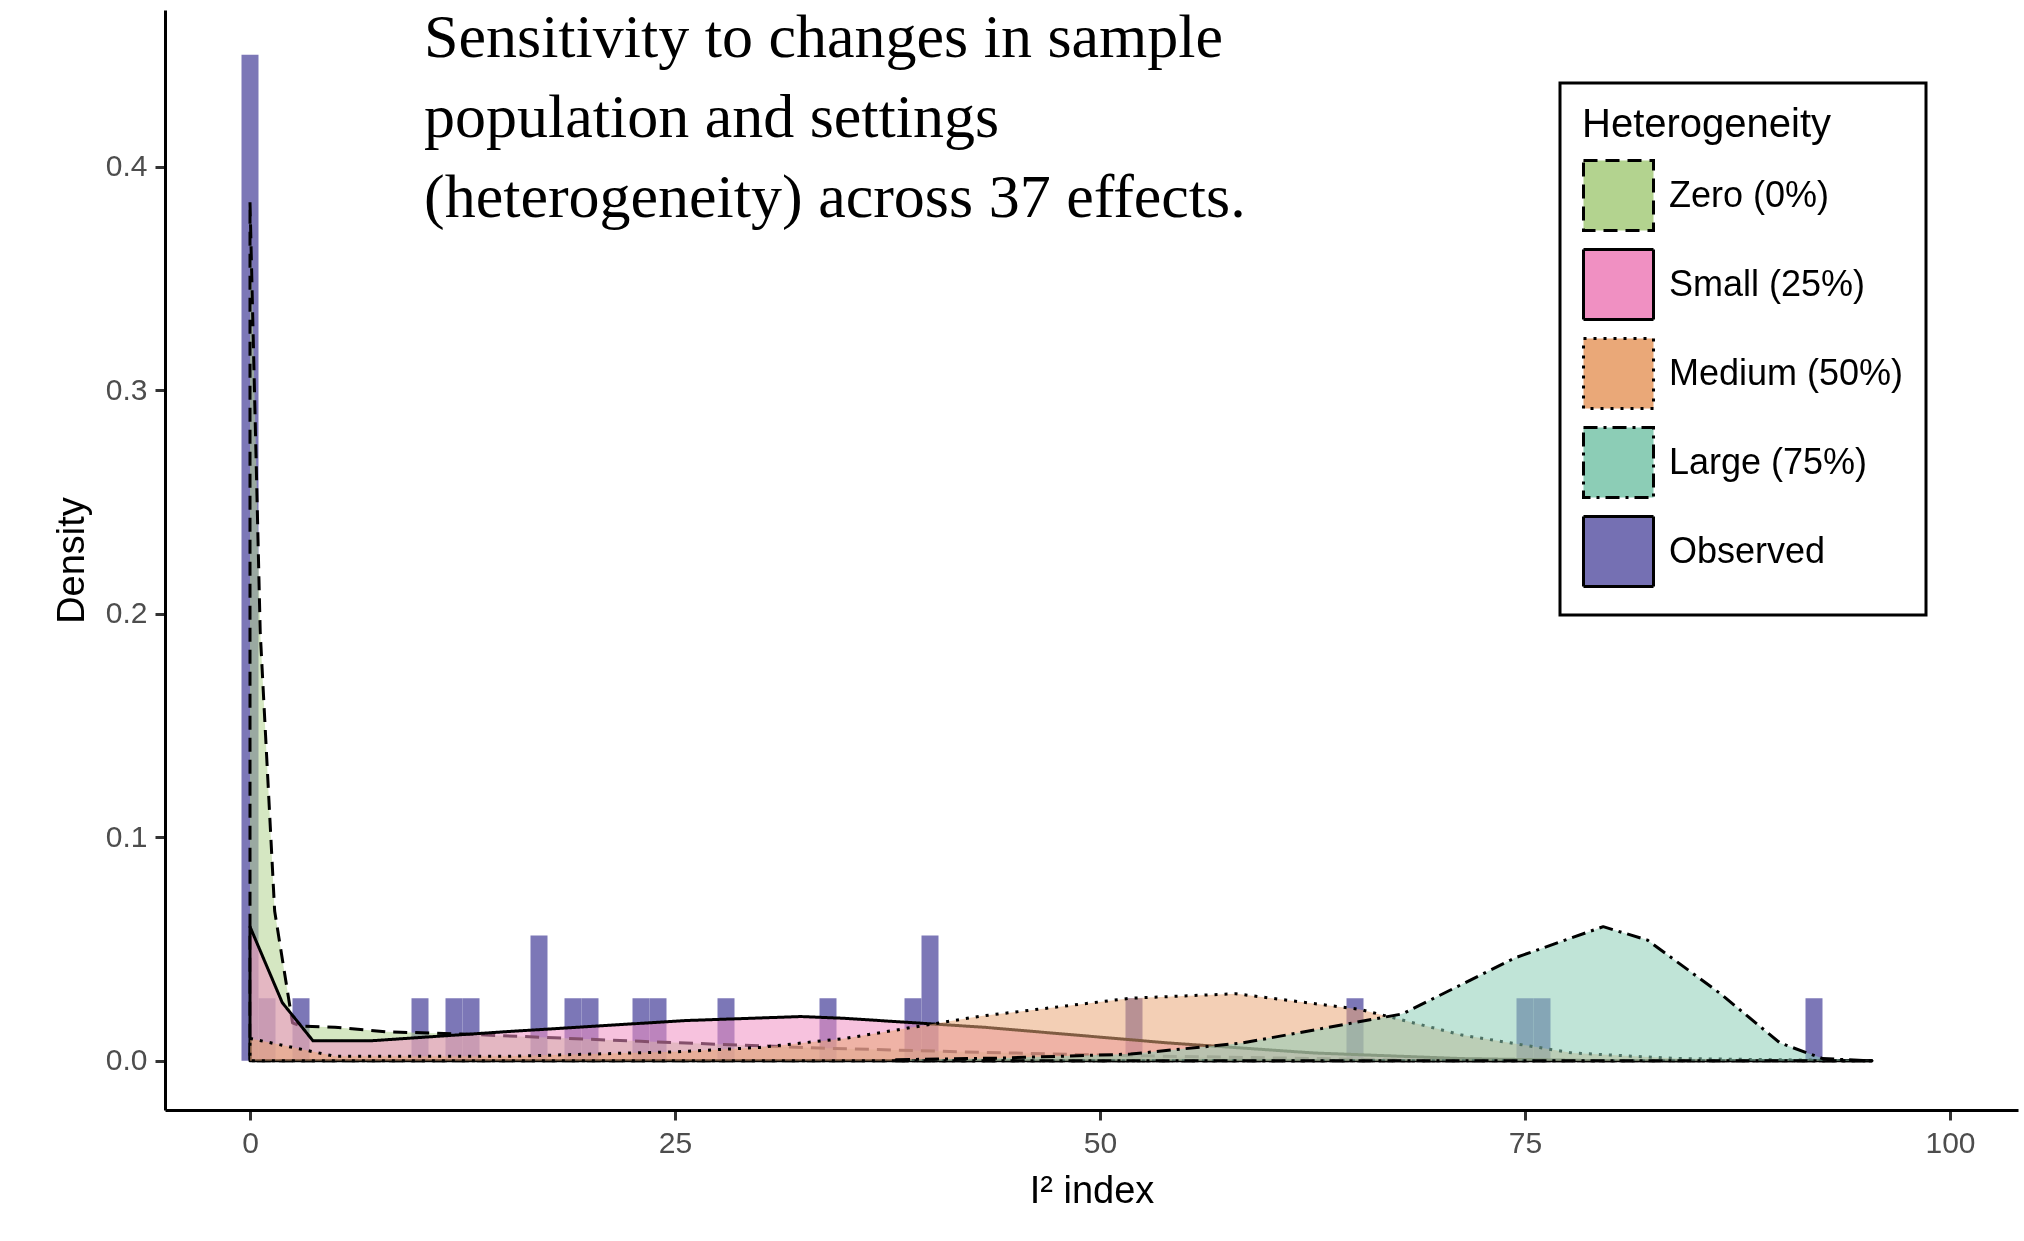 This screenshot has width=2024, height=1241. What do you see at coordinates (126, 389) in the screenshot?
I see `y-tick-label: 0.3` at bounding box center [126, 389].